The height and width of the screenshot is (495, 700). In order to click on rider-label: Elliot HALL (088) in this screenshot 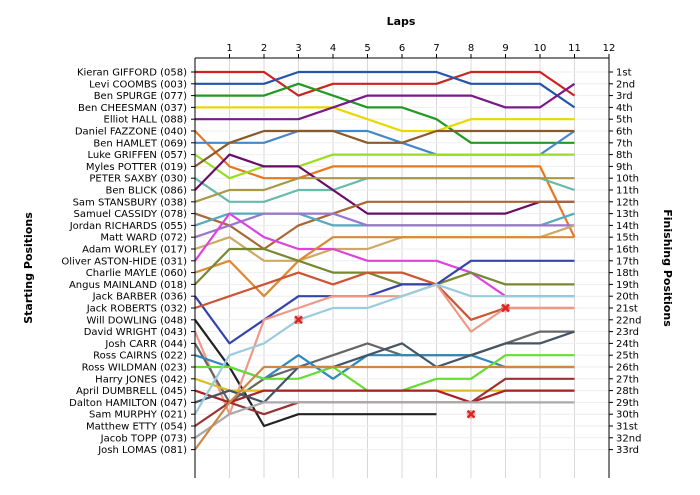, I will do `click(146, 120)`.